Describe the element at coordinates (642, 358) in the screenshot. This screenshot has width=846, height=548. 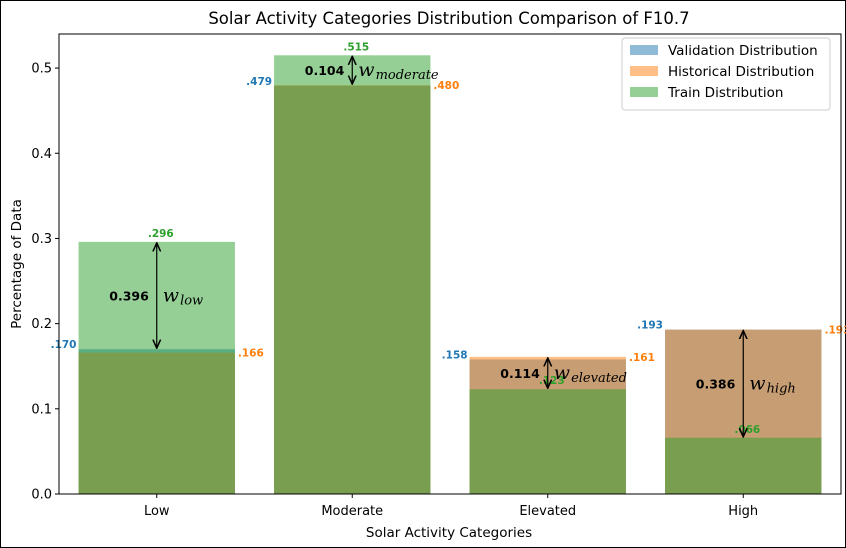
I see `data-label-historical-elevated: .161` at that location.